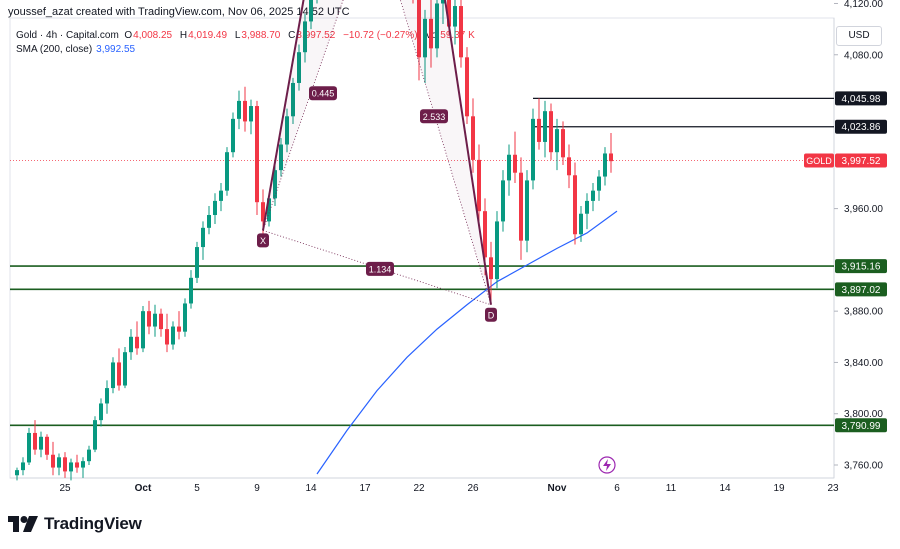 This screenshot has height=549, width=900. I want to click on currency-selector: USD, so click(859, 36).